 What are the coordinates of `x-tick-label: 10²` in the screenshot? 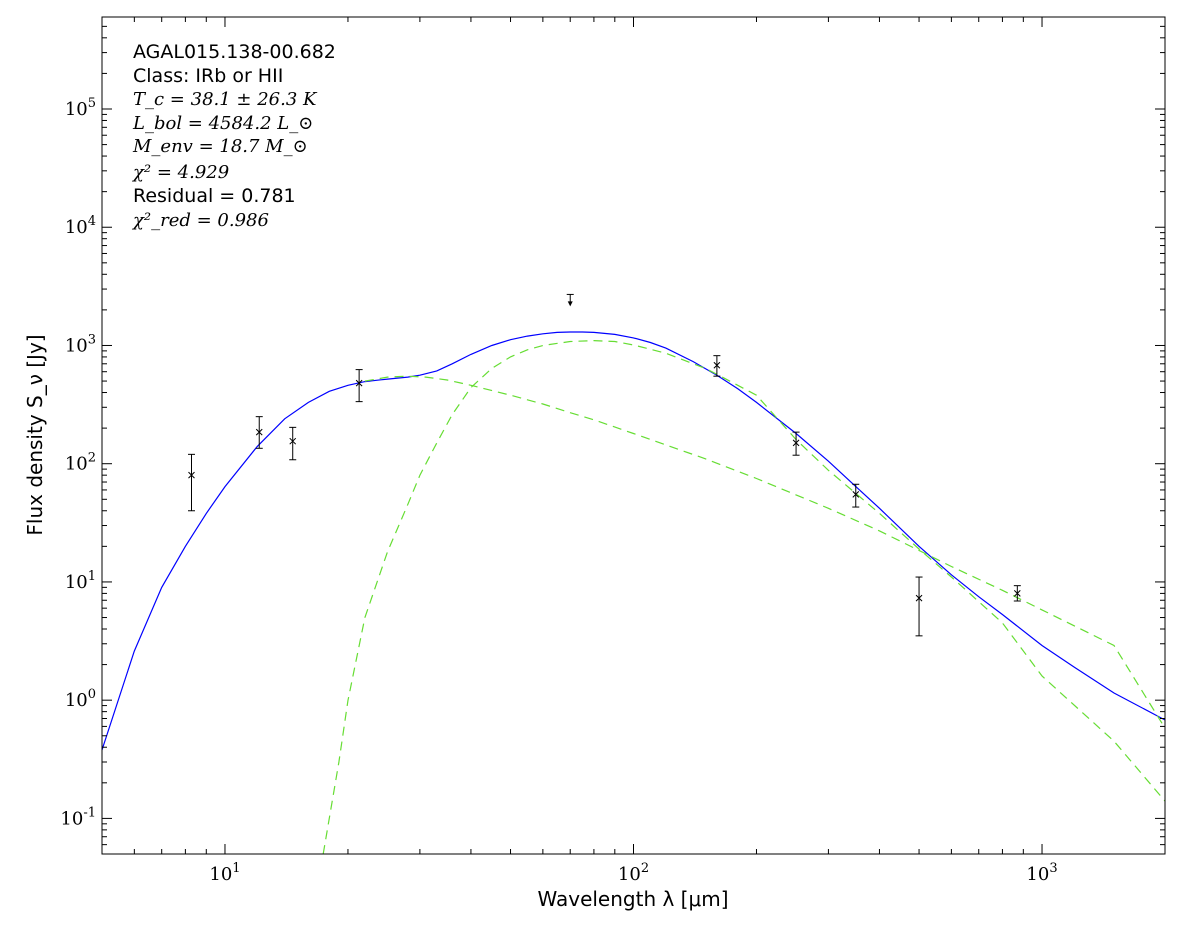 It's located at (633, 873).